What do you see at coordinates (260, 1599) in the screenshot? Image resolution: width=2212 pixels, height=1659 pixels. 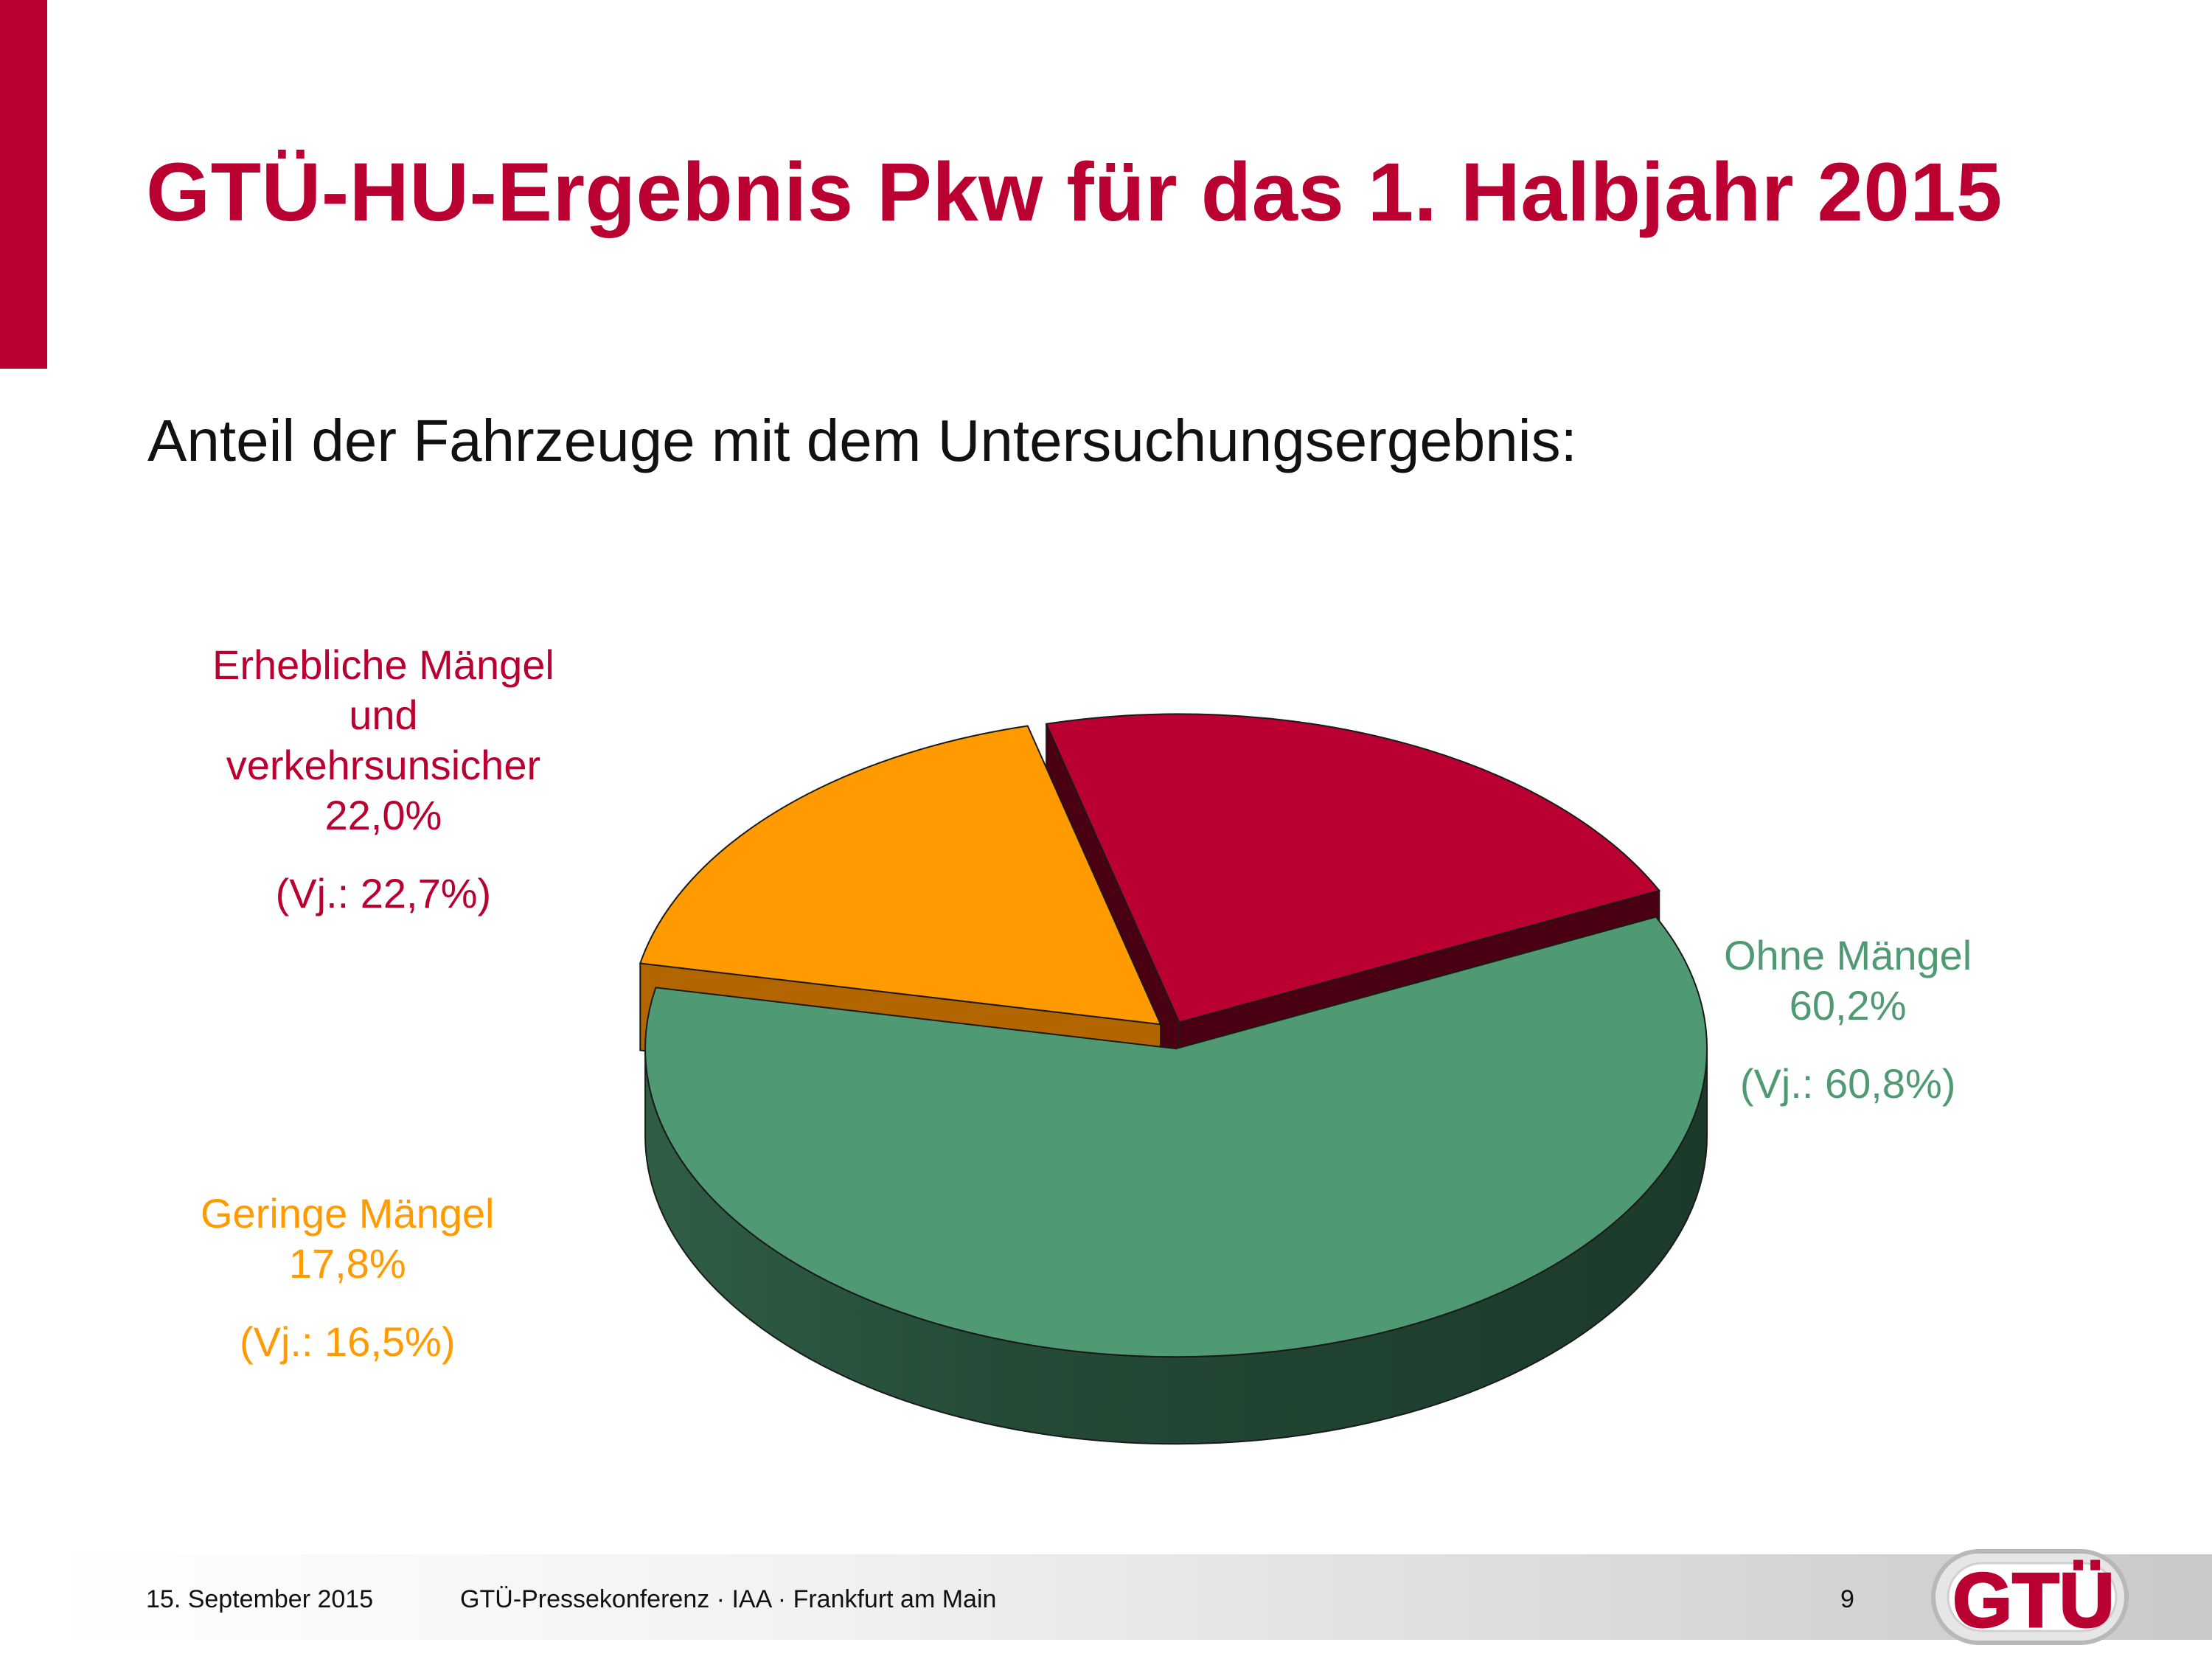 I see `footer-date: 15. September 2015` at bounding box center [260, 1599].